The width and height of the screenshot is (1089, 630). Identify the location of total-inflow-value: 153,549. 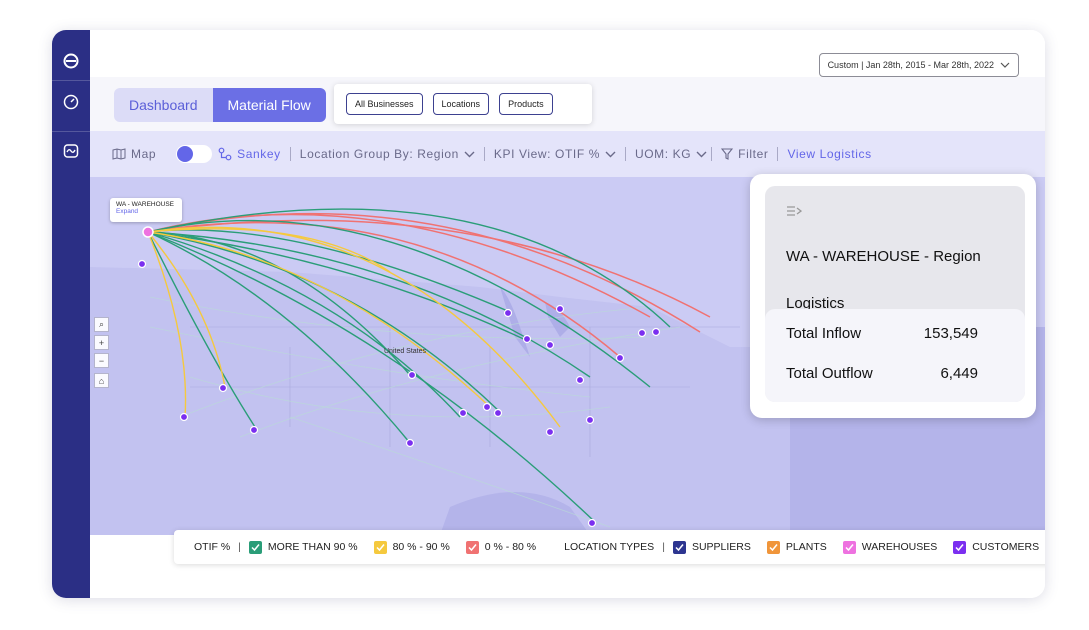
(950, 333).